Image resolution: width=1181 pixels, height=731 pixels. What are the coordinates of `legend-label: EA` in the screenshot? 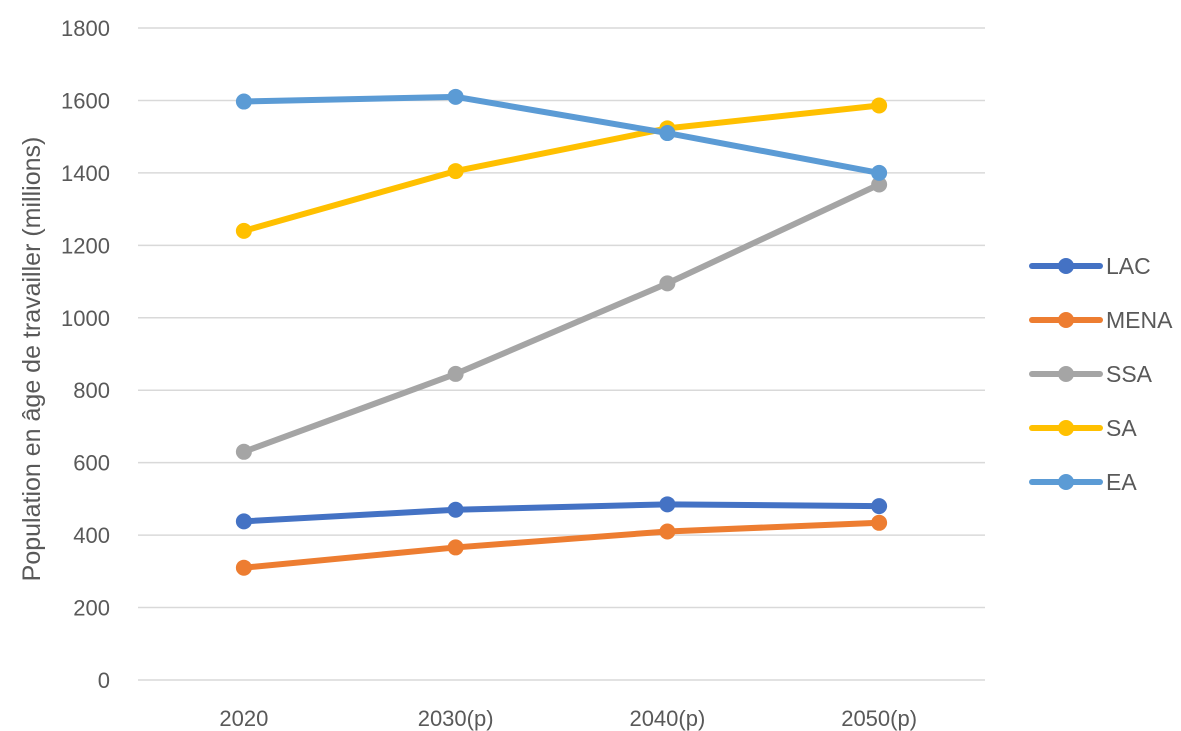 It's located at (1121, 482).